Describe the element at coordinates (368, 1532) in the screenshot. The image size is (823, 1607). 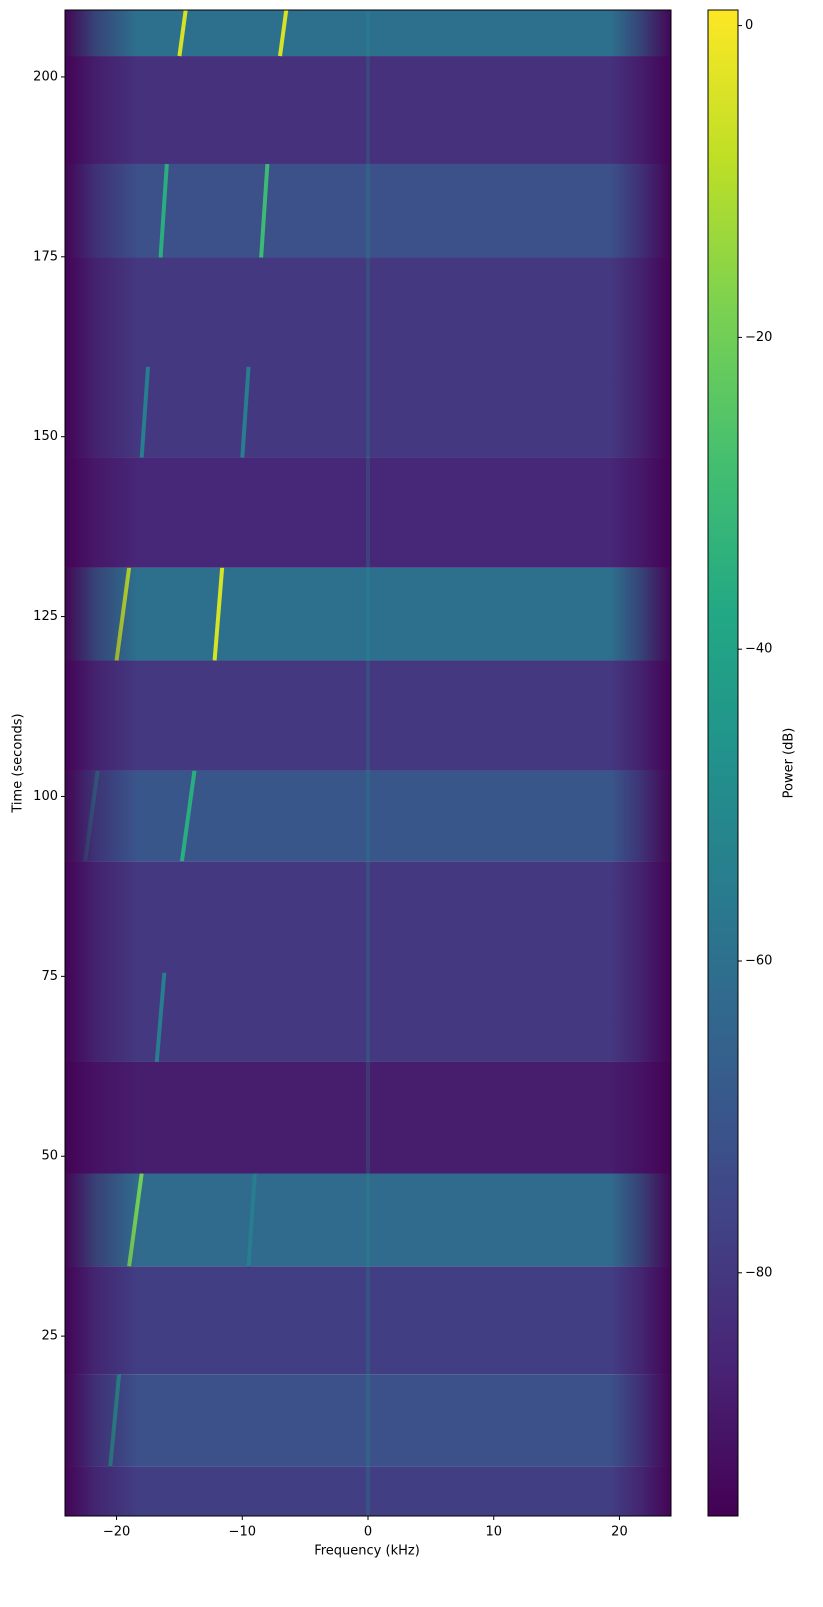
I see `x-tick-label: 0` at that location.